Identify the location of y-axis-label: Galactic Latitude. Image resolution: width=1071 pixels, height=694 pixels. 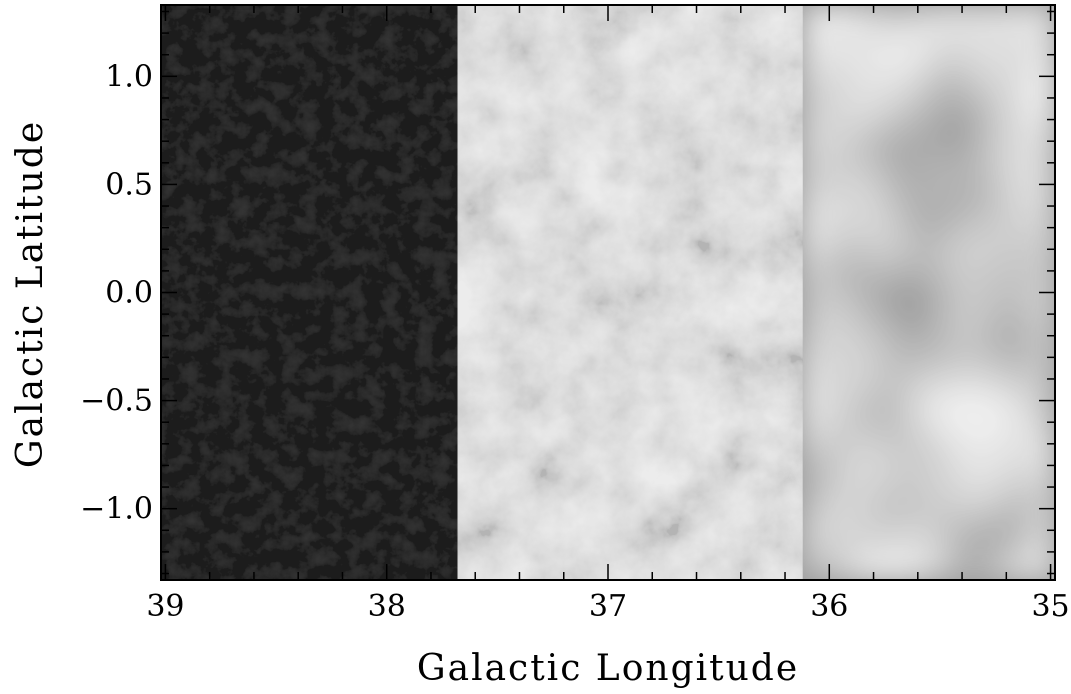
(30, 294).